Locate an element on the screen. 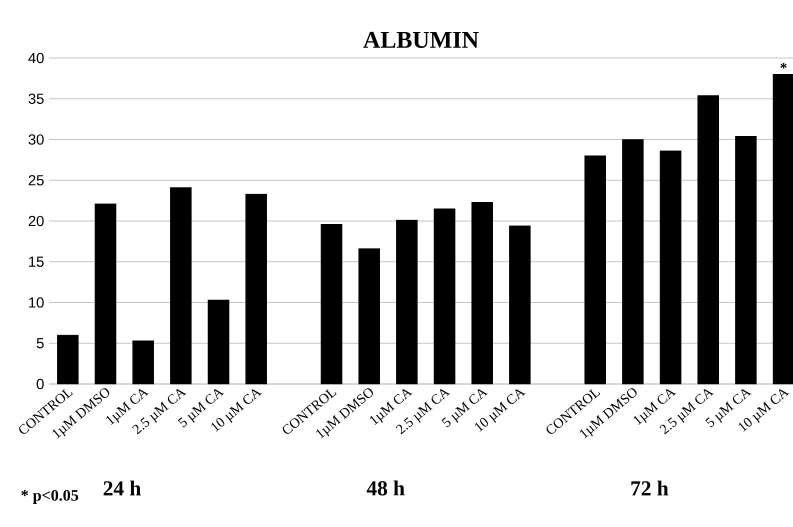 The image size is (793, 527). y-tick-label: 15 is located at coordinates (36, 261).